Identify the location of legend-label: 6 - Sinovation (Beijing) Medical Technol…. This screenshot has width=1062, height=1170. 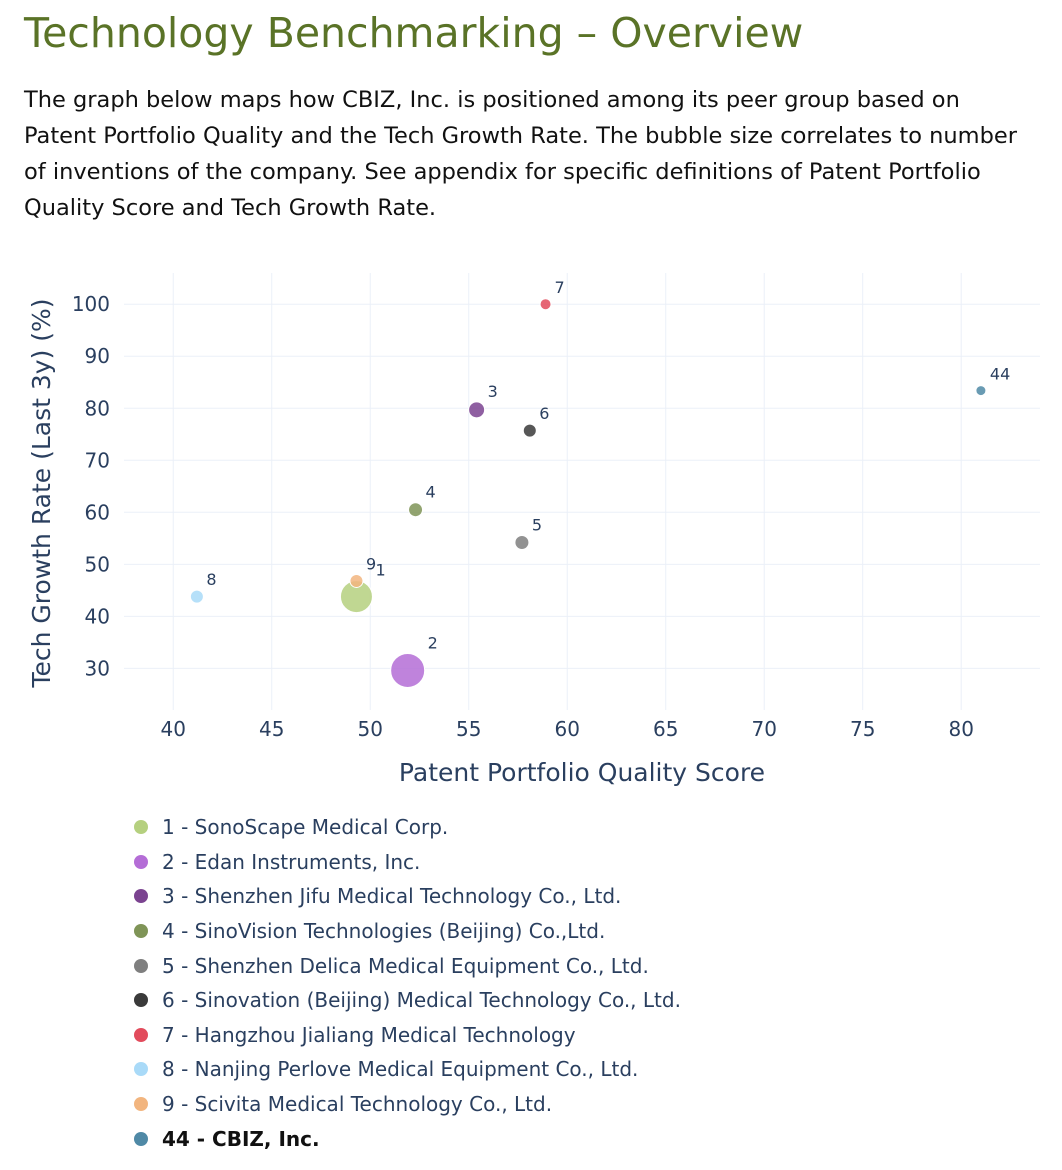
(421, 1000).